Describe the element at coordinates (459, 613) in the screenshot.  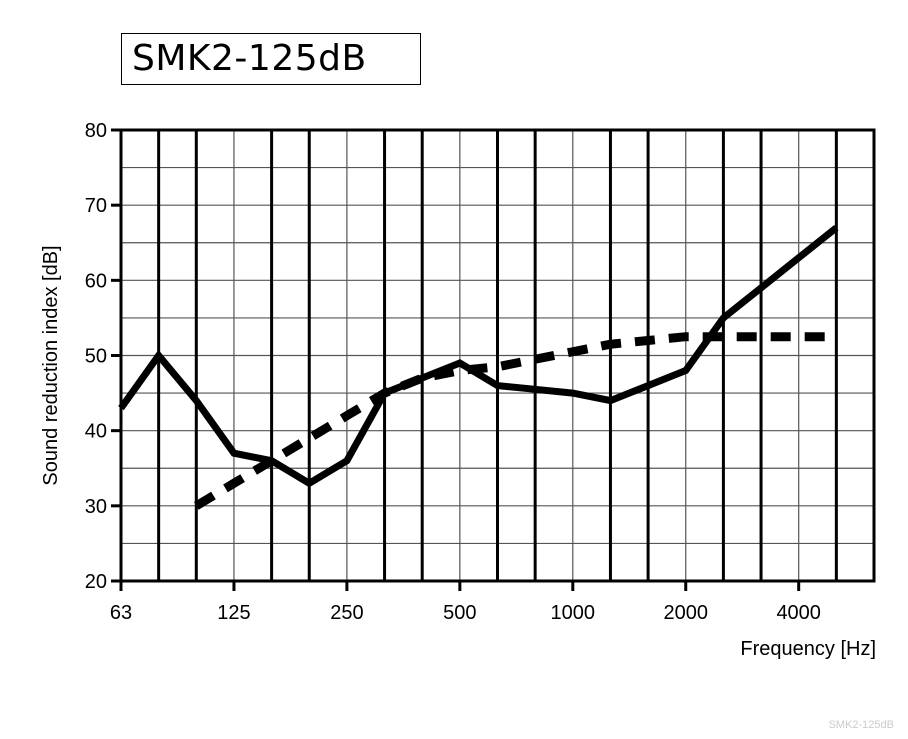
I see `x-tick-label: 500` at that location.